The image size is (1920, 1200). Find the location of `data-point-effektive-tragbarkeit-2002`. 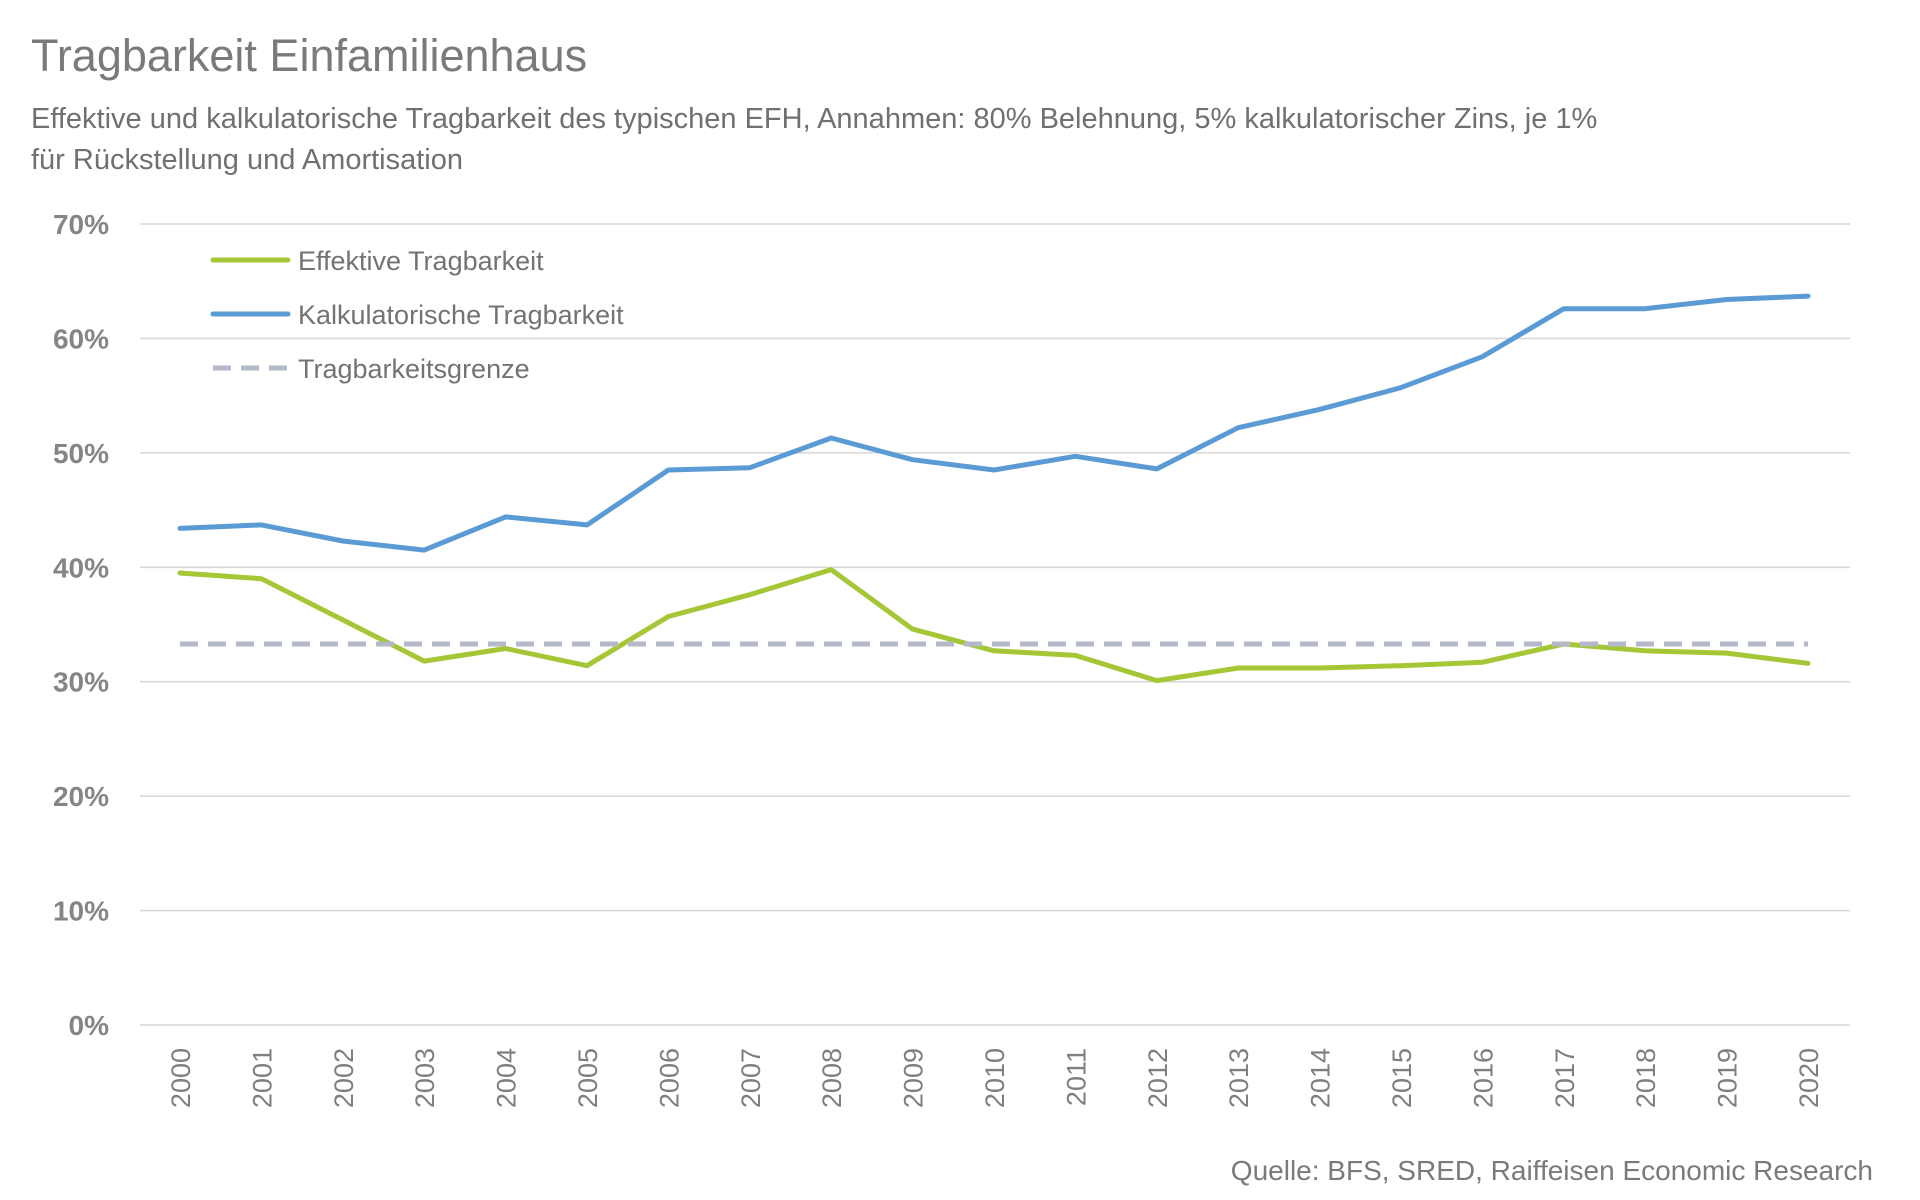

data-point-effektive-tragbarkeit-2002 is located at coordinates (343, 620).